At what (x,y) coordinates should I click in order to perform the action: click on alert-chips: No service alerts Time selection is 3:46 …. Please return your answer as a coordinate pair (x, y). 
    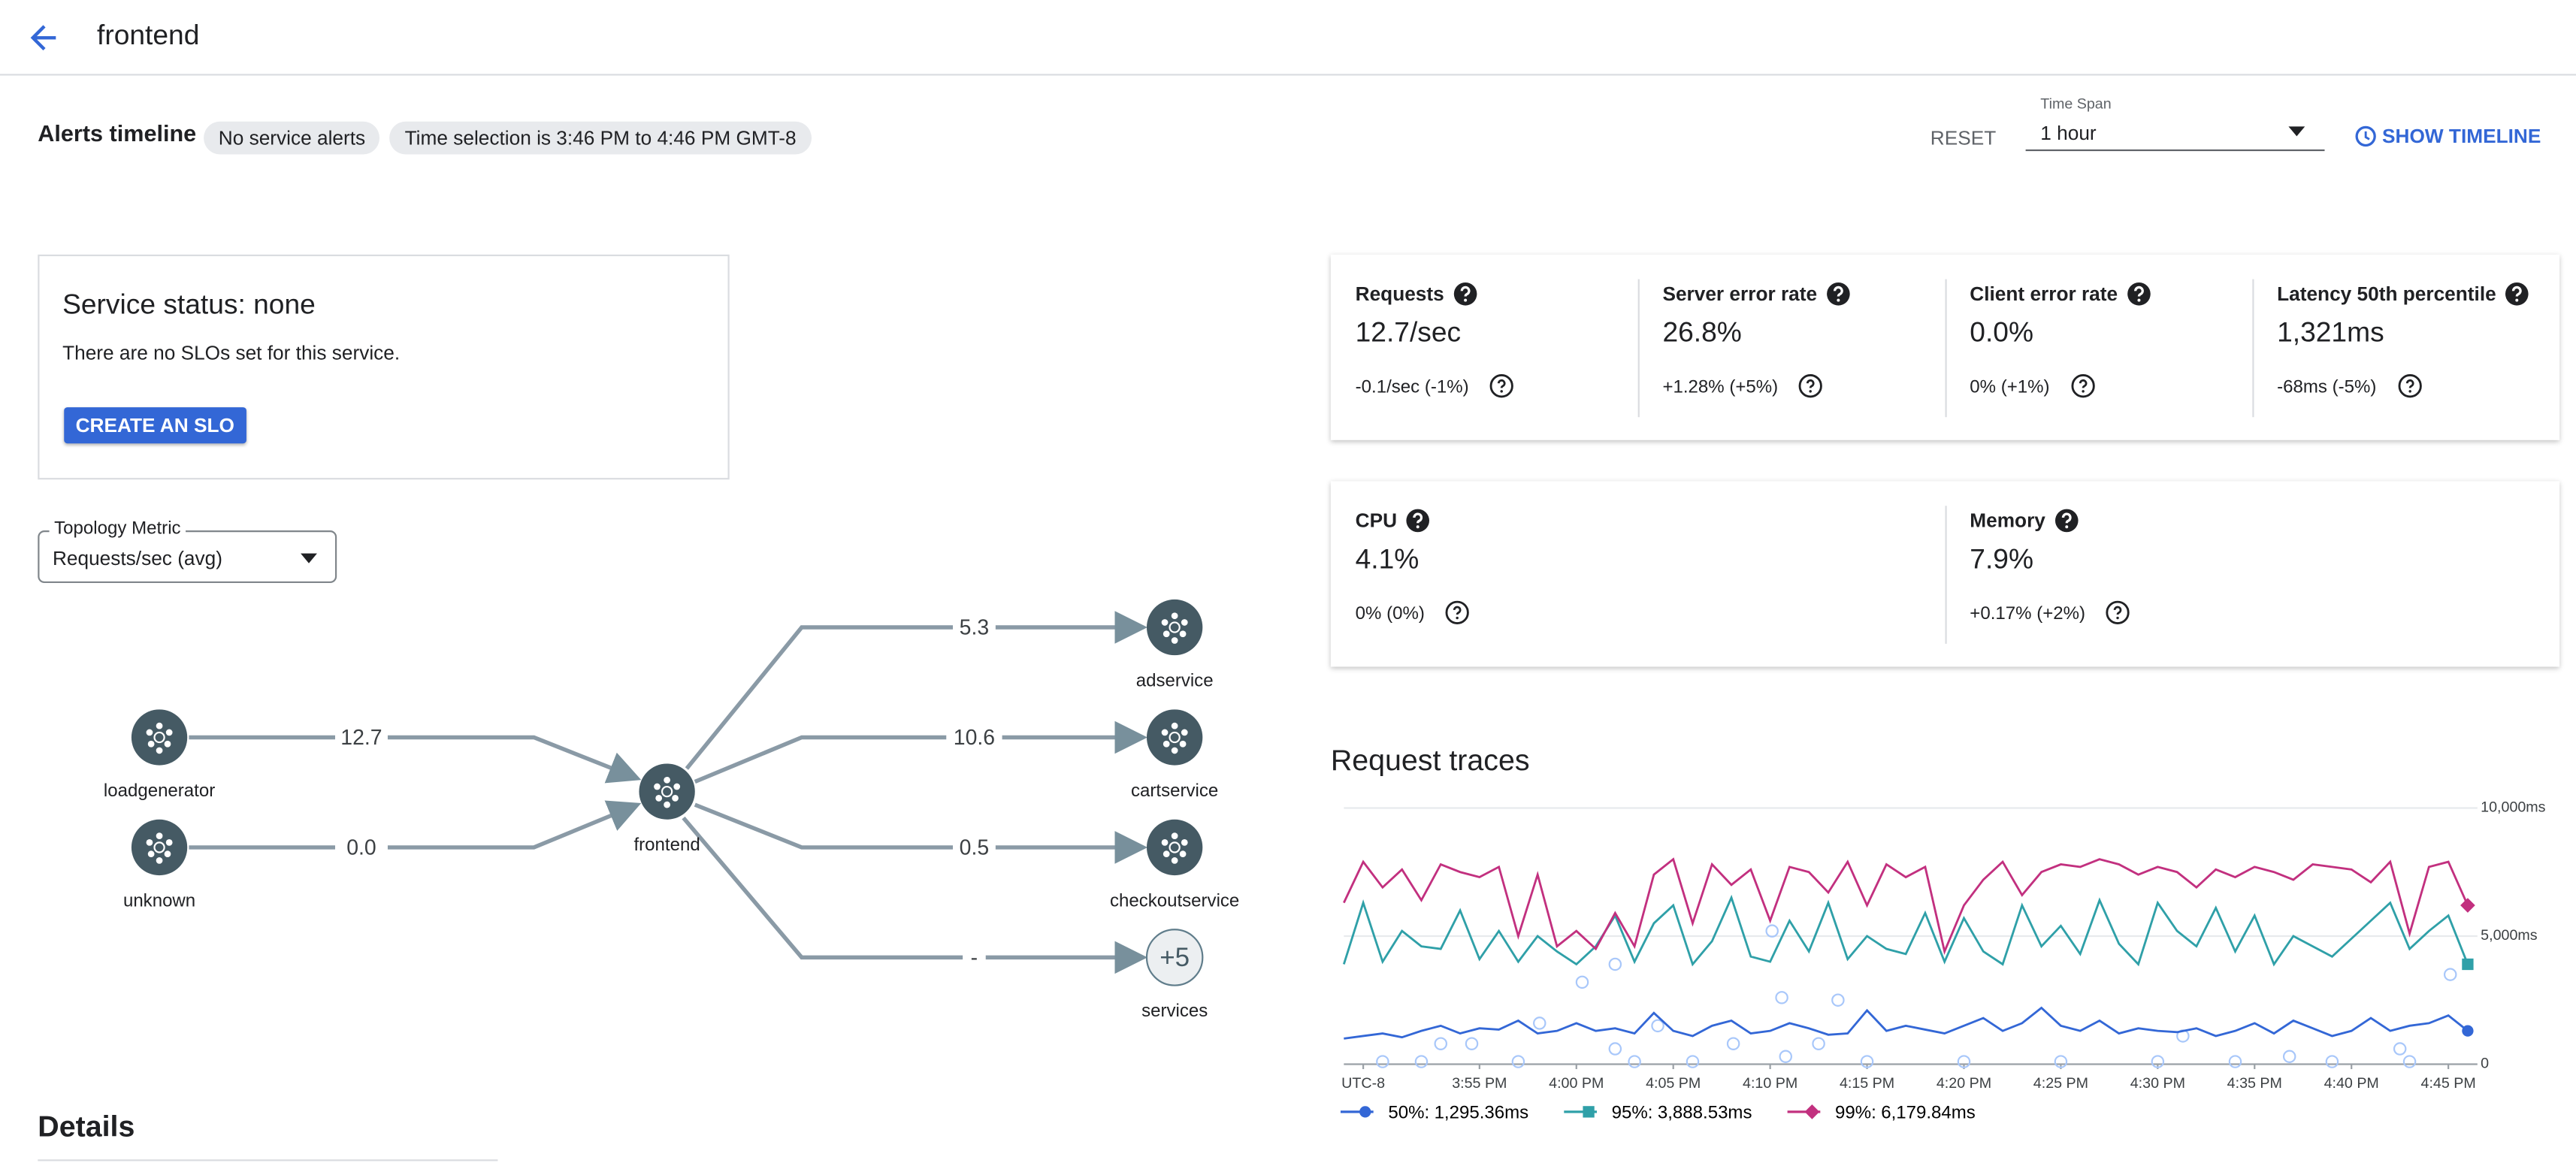
    Looking at the image, I should click on (503, 138).